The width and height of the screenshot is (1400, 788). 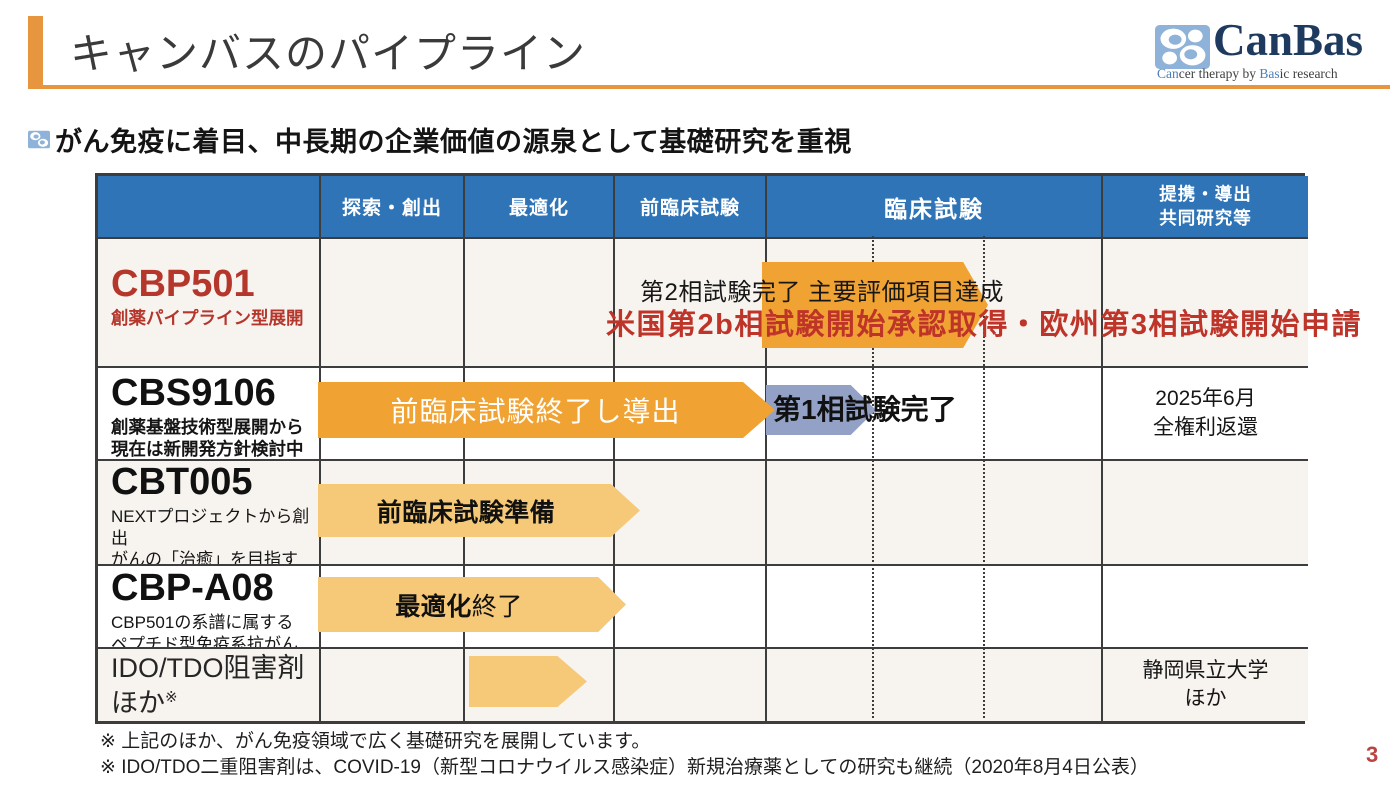 What do you see at coordinates (182, 482) in the screenshot?
I see `drug-name: CBT005` at bounding box center [182, 482].